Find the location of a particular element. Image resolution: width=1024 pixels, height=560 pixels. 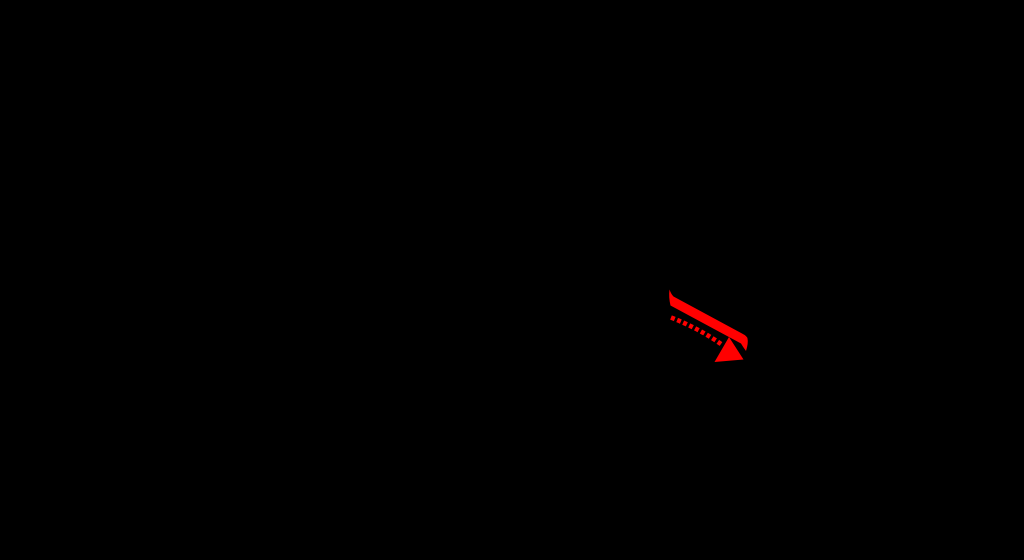

arrow-dotted-shaft is located at coordinates (696, 330).